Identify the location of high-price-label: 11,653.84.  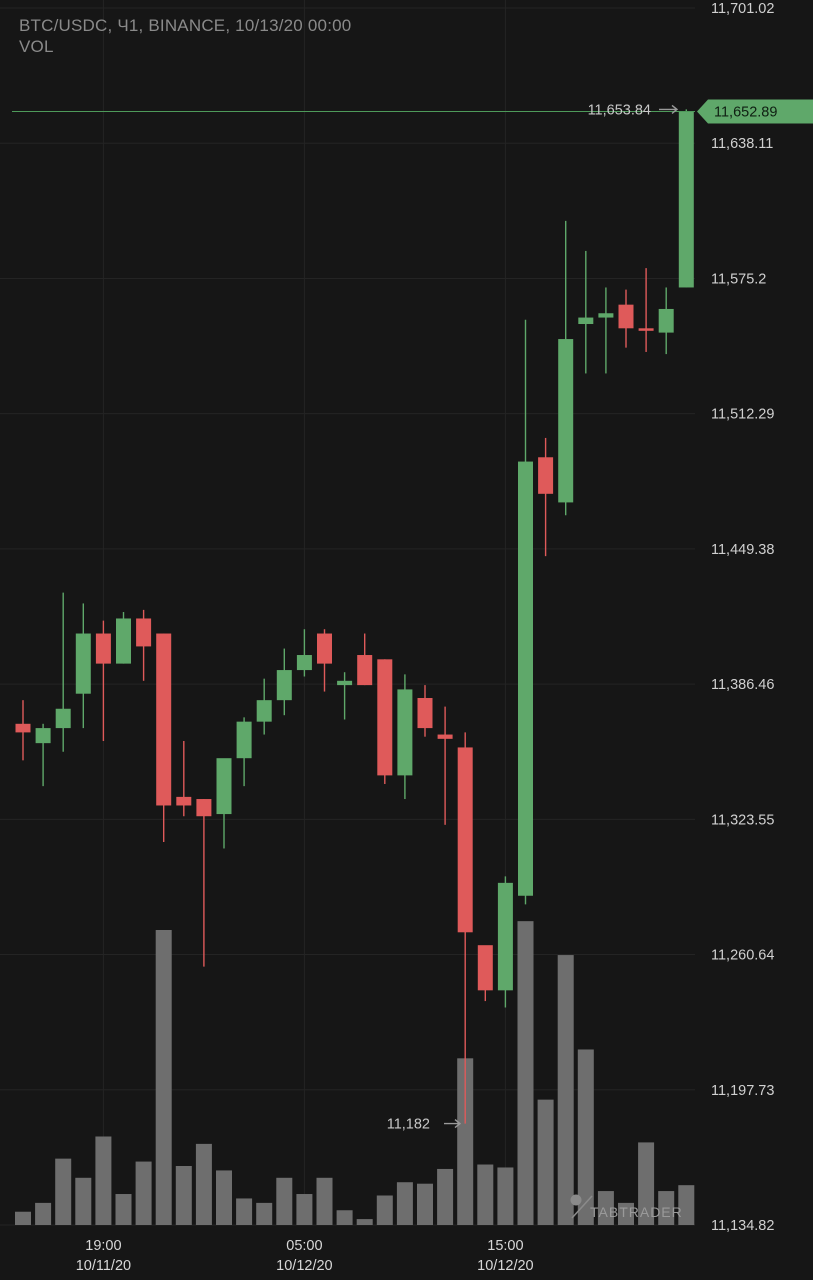
(619, 110).